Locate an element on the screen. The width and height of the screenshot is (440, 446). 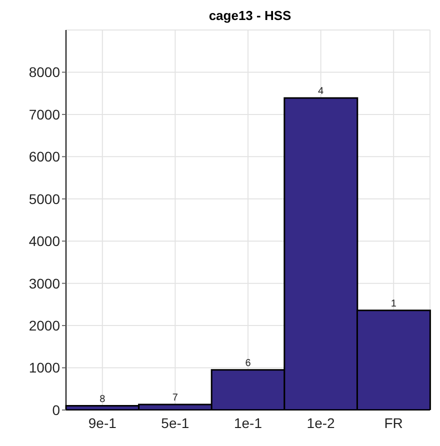
y-tick-label: 5000 is located at coordinates (44, 198).